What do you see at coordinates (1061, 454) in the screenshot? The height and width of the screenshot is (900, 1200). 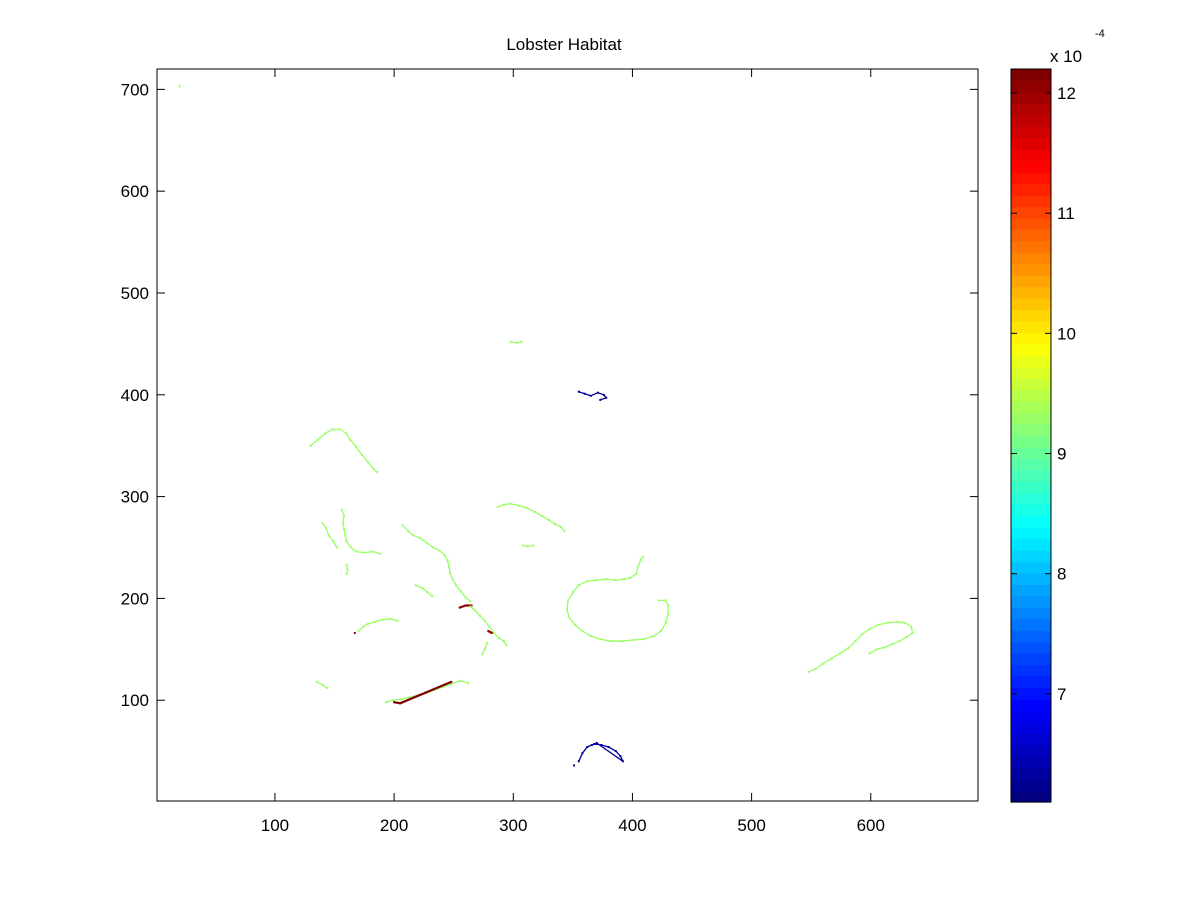 I see `colorbar-tick-label: 9` at bounding box center [1061, 454].